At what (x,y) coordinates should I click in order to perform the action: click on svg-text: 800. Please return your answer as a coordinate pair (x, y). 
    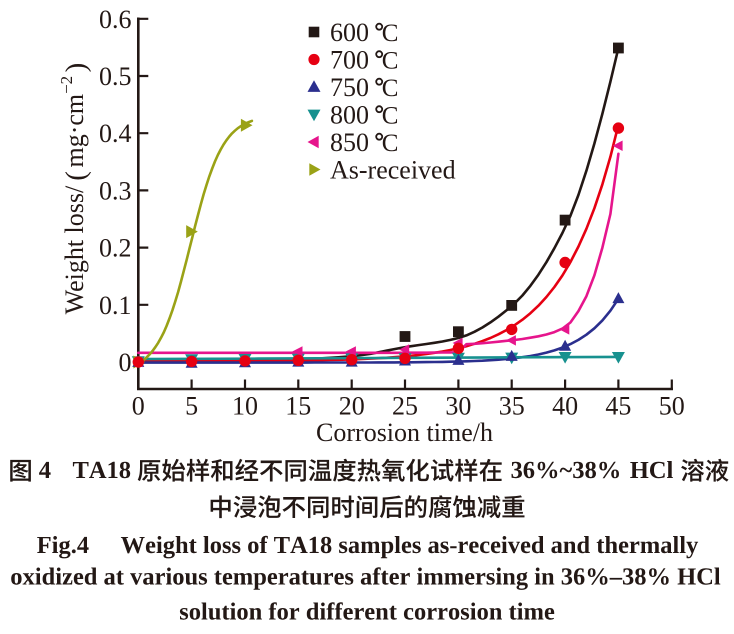
    Looking at the image, I should click on (349, 115).